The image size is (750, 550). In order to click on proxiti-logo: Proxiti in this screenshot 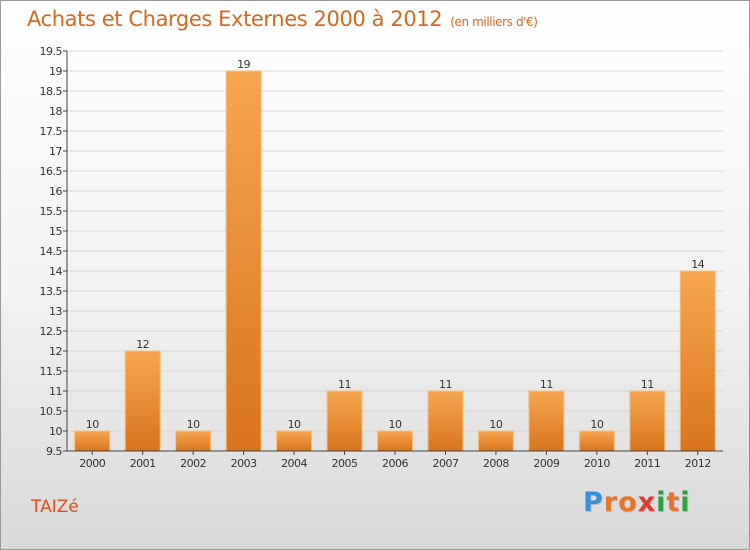, I will do `click(637, 502)`.